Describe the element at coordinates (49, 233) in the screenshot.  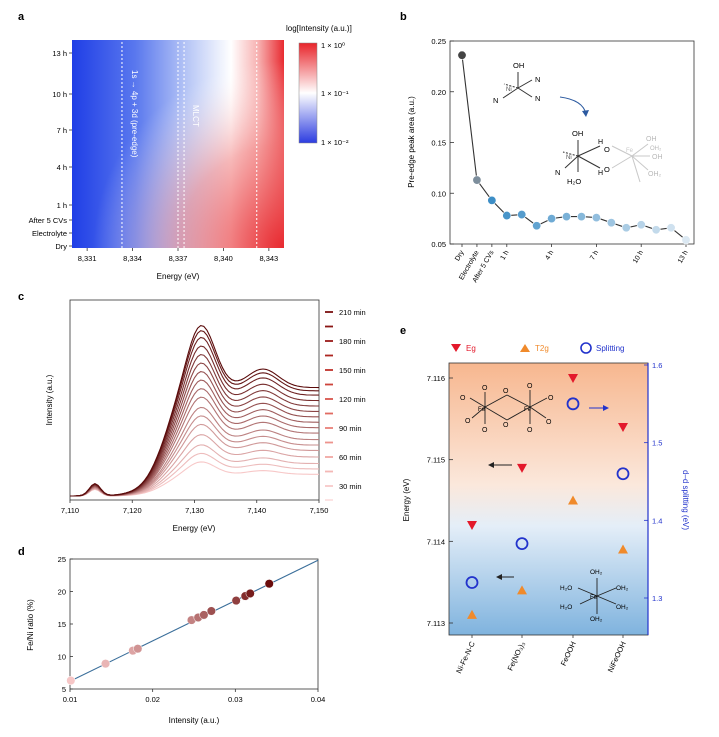
I see `a-ytick-label-6: Electrolyte` at that location.